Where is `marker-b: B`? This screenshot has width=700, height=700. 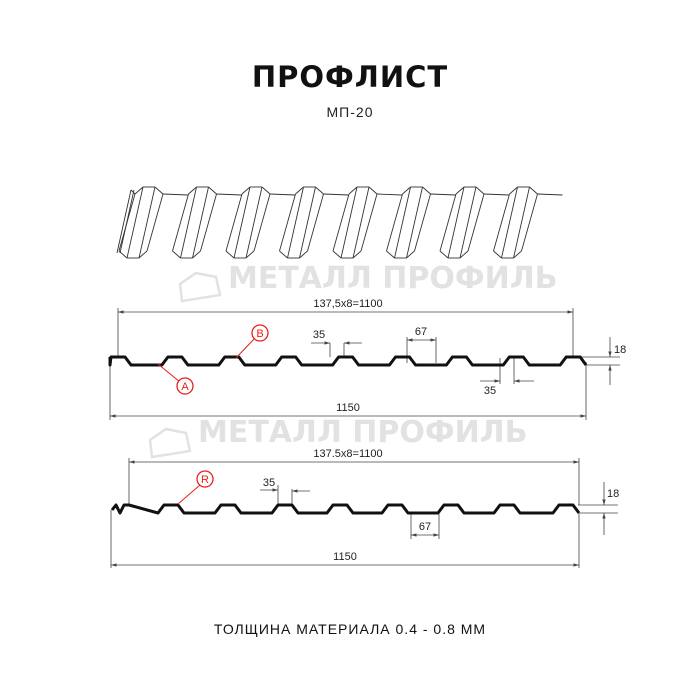 marker-b: B is located at coordinates (259, 334).